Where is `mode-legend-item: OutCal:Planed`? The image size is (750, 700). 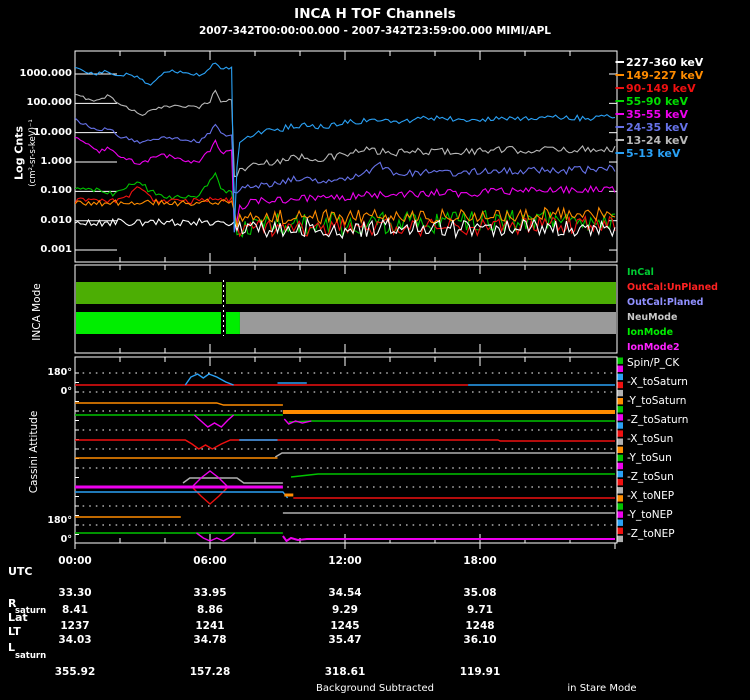
mode-legend-item: OutCal:Planed is located at coordinates (665, 302).